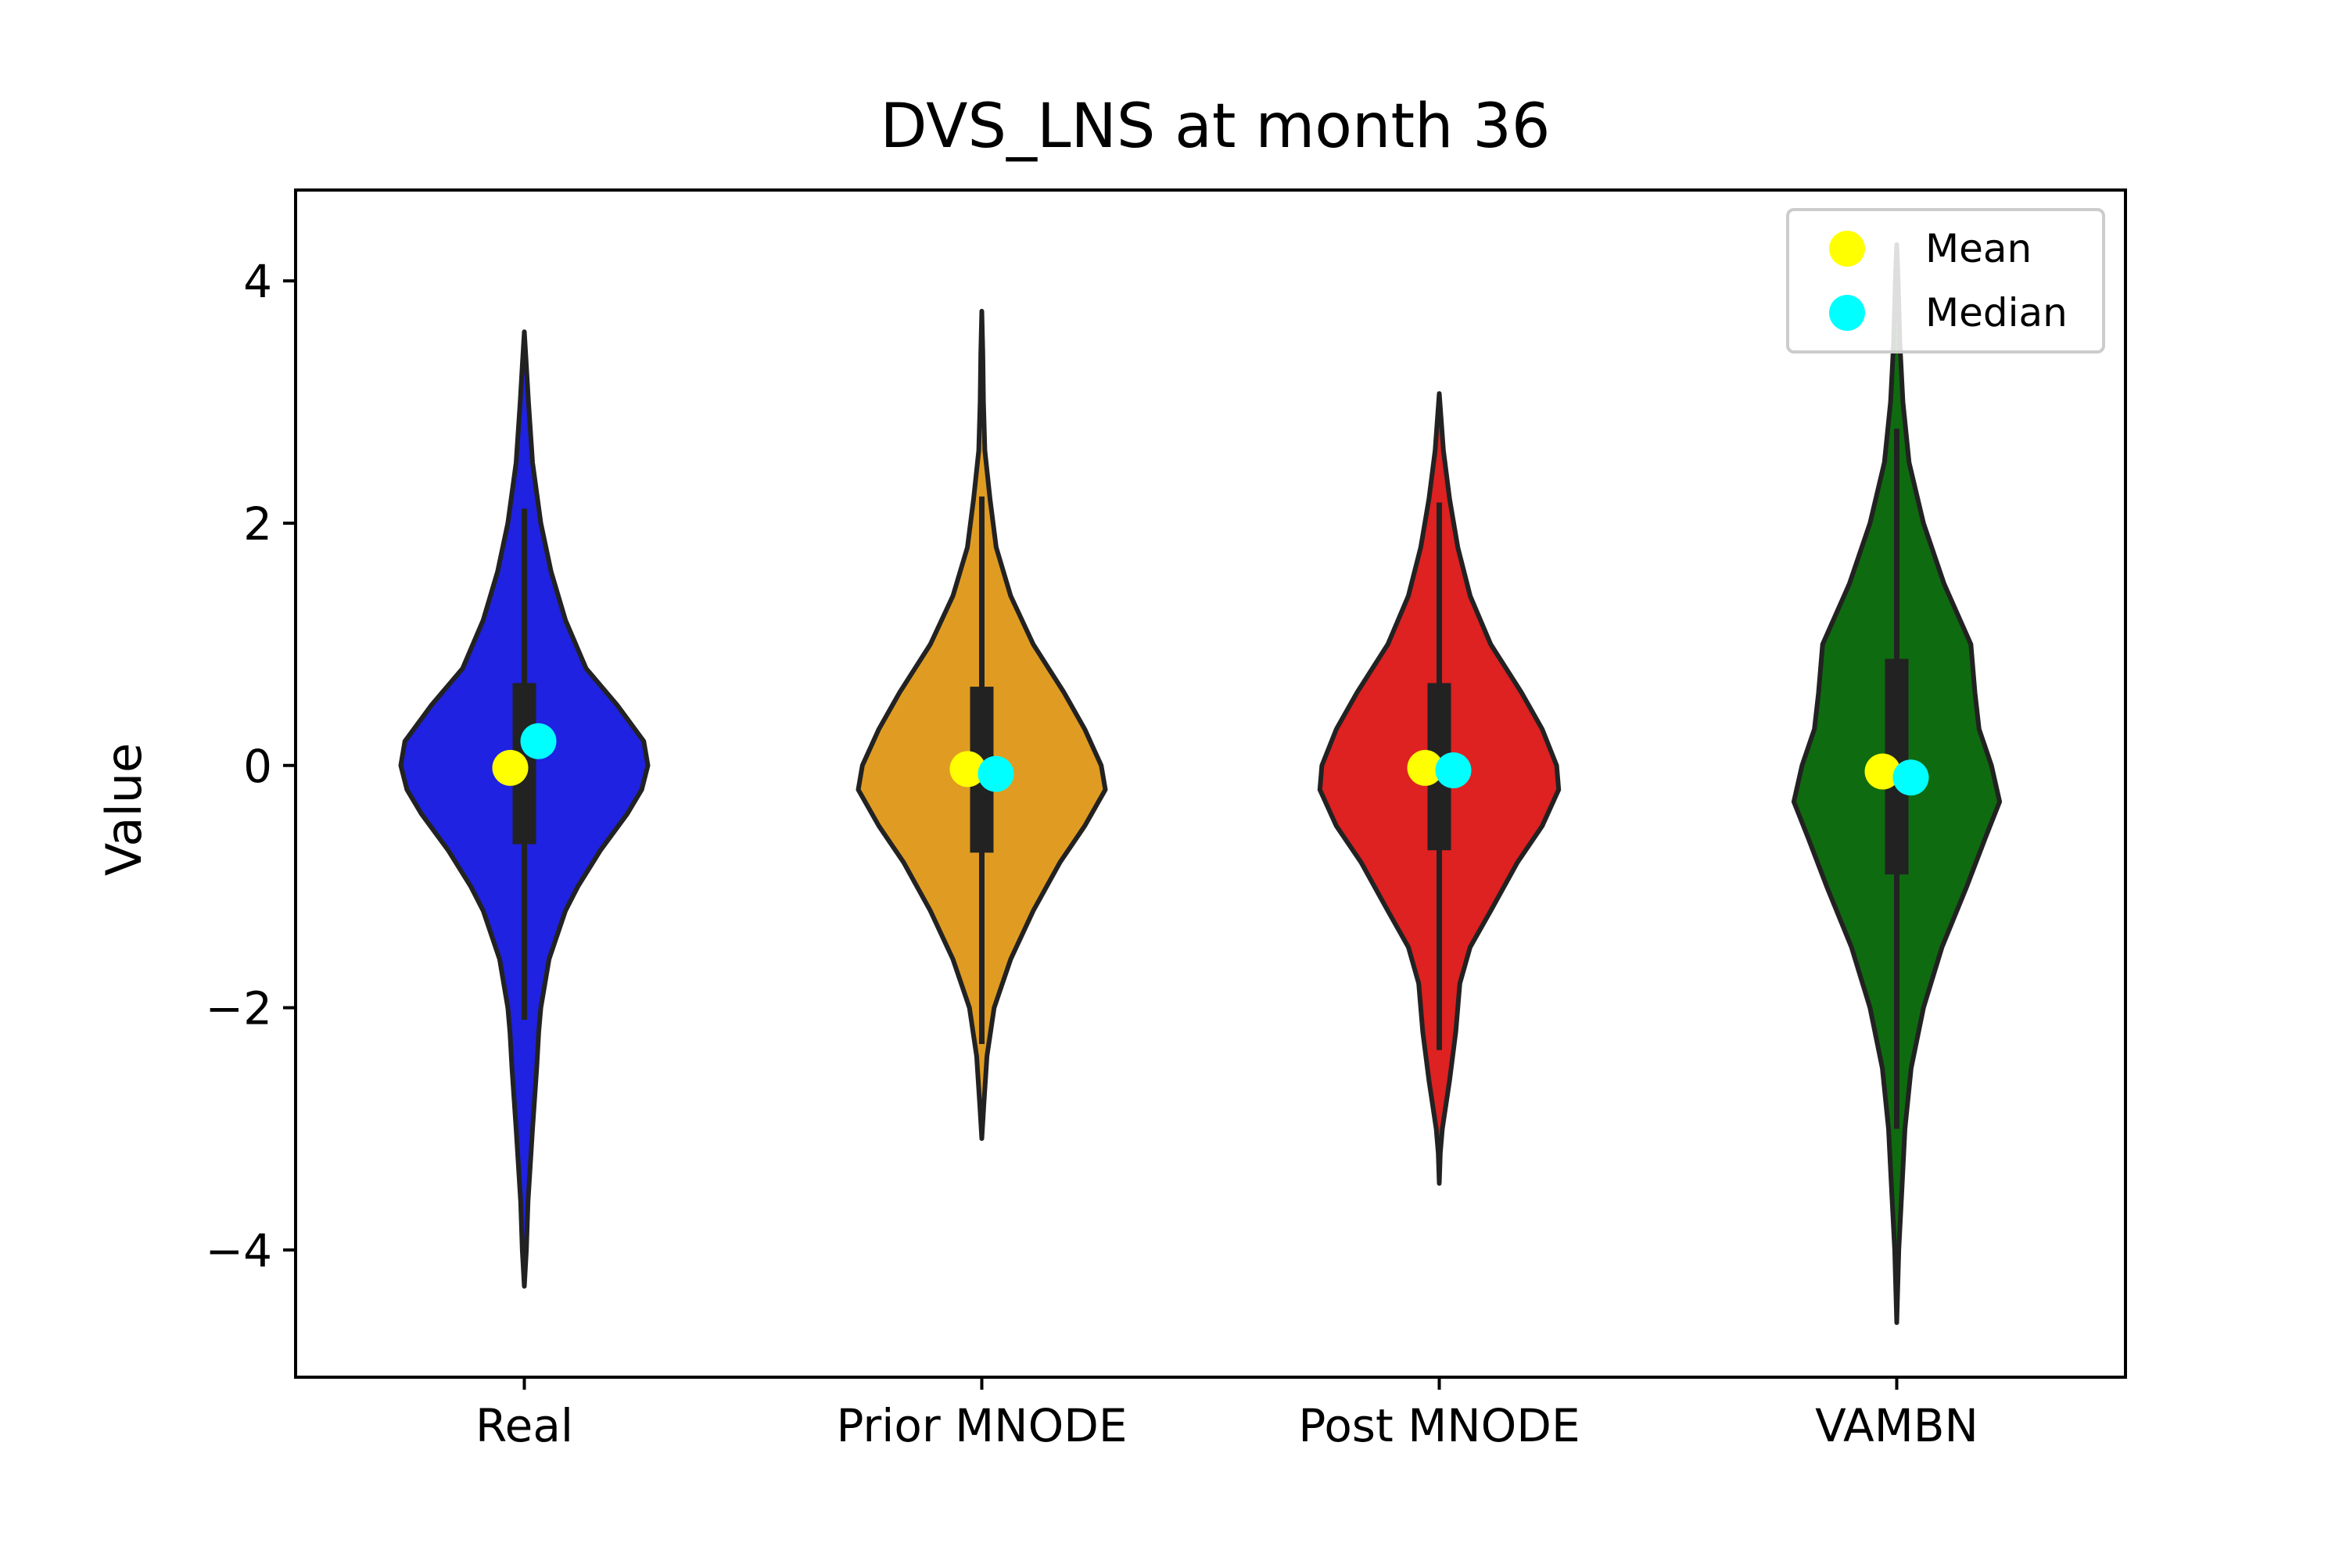  Describe the element at coordinates (982, 1425) in the screenshot. I see `x-tick-label: Prior MNODE` at that location.